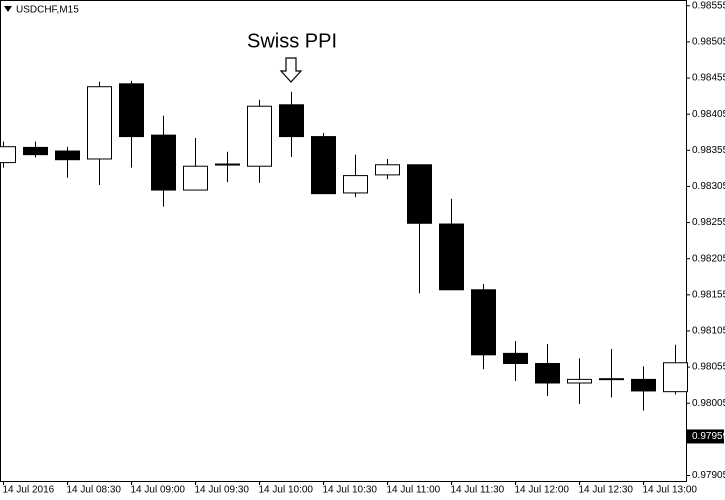  What do you see at coordinates (708, 114) in the screenshot?
I see `y-tick-label: 0.98405` at bounding box center [708, 114].